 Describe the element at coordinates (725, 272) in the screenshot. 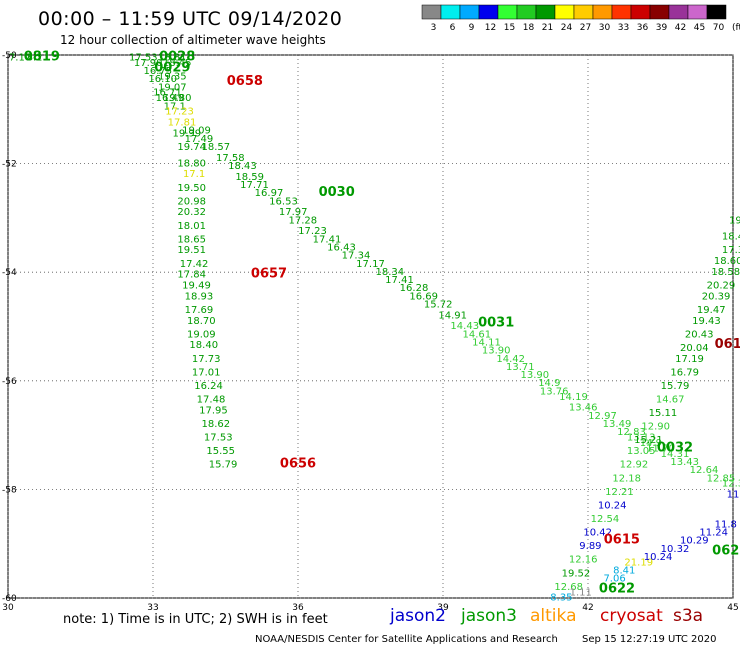

I see `wave-height-value: 18.58` at that location.